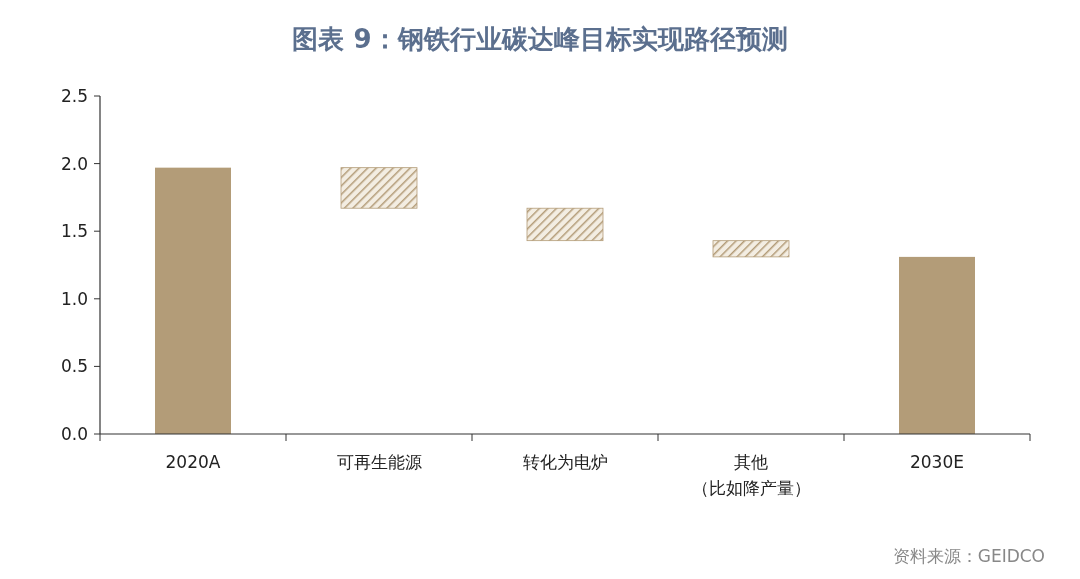 The height and width of the screenshot is (579, 1080). I want to click on x-tick-label: 其他（比如降产量）, so click(751, 475).